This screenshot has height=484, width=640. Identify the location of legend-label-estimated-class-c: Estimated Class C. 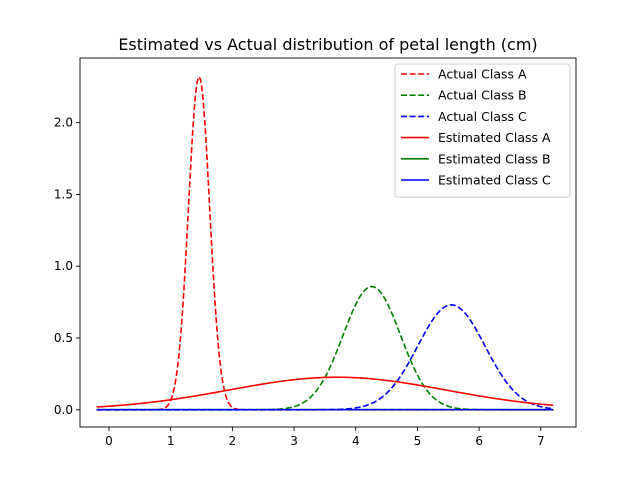
(494, 180).